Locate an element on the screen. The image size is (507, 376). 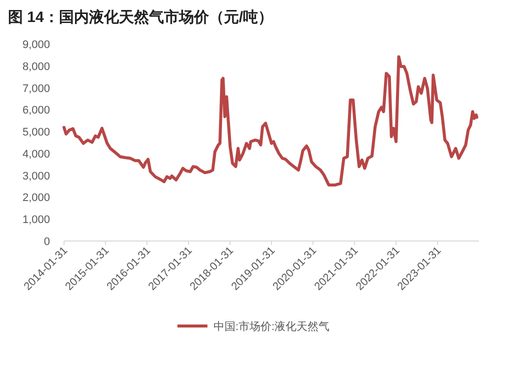
legend-label: 中国:市场价:液化天然气 is located at coordinates (271, 326).